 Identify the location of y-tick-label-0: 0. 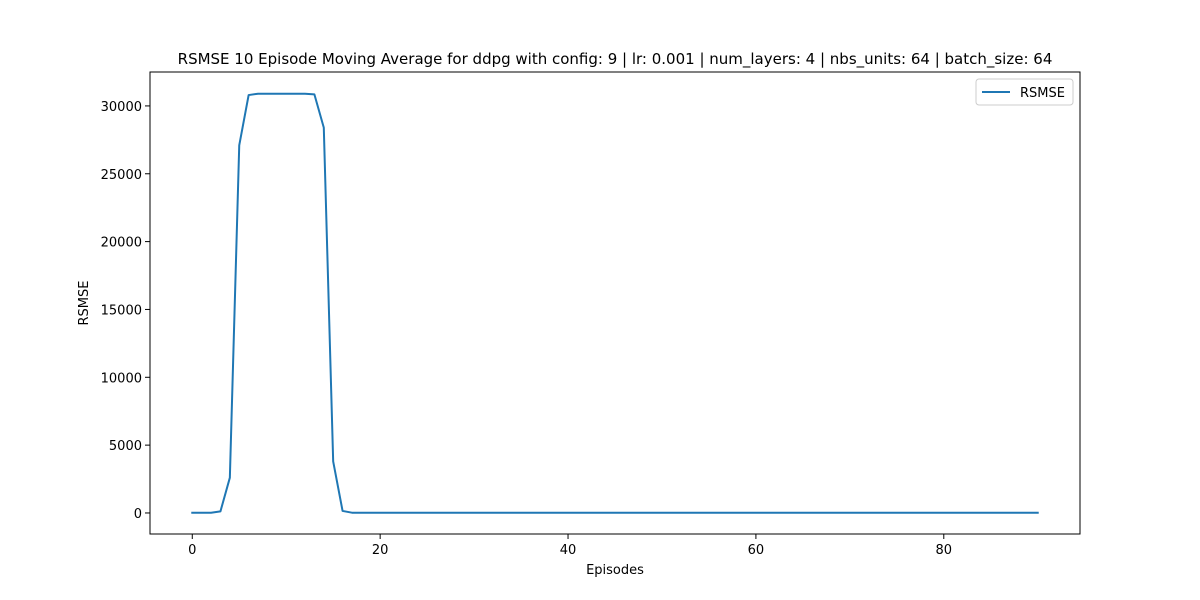
(138, 514).